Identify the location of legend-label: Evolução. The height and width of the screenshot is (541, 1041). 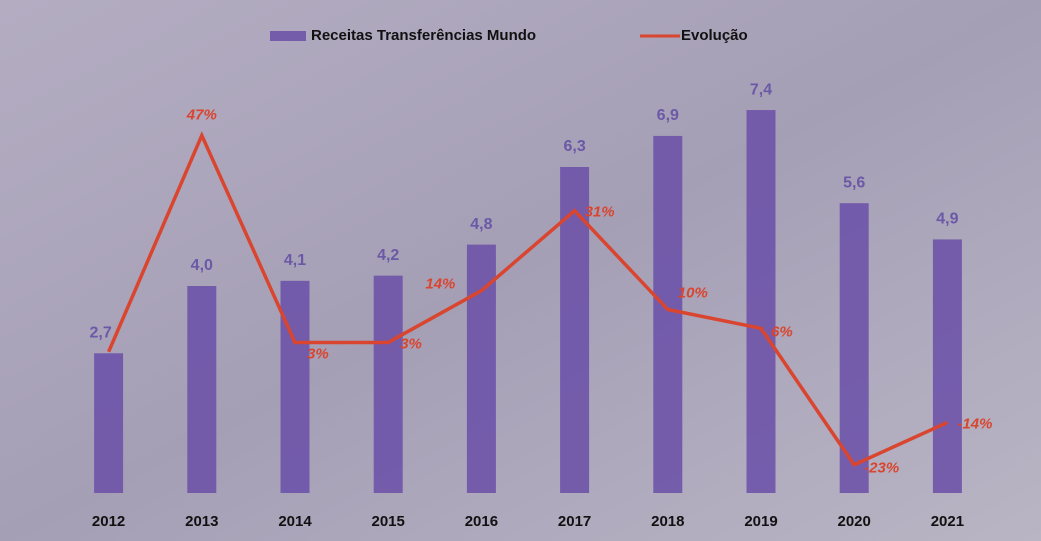
(714, 35).